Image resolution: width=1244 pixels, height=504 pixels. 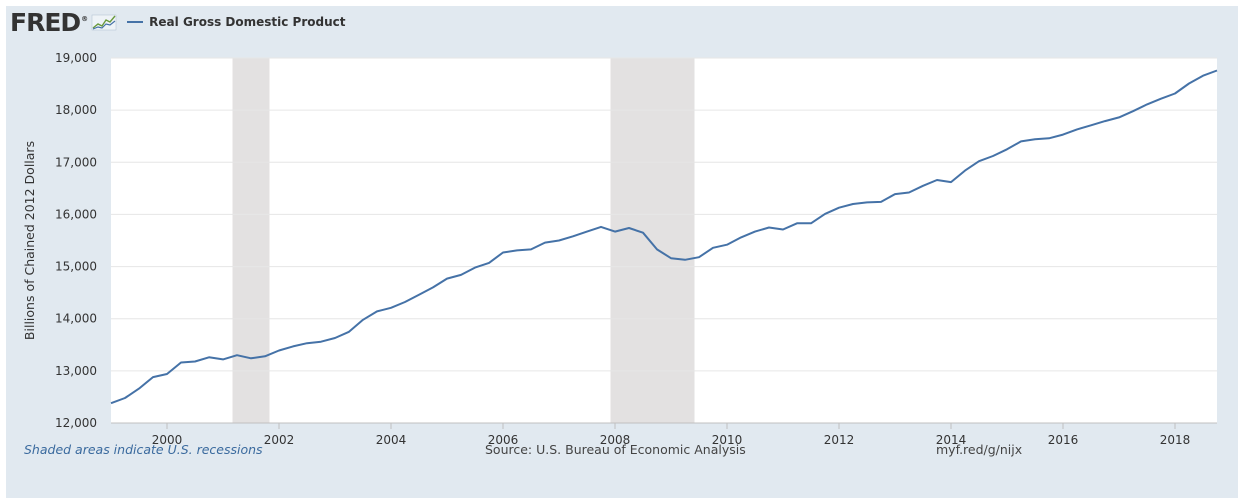 I want to click on short-link: myf.red/g/nijx, so click(x=979, y=449).